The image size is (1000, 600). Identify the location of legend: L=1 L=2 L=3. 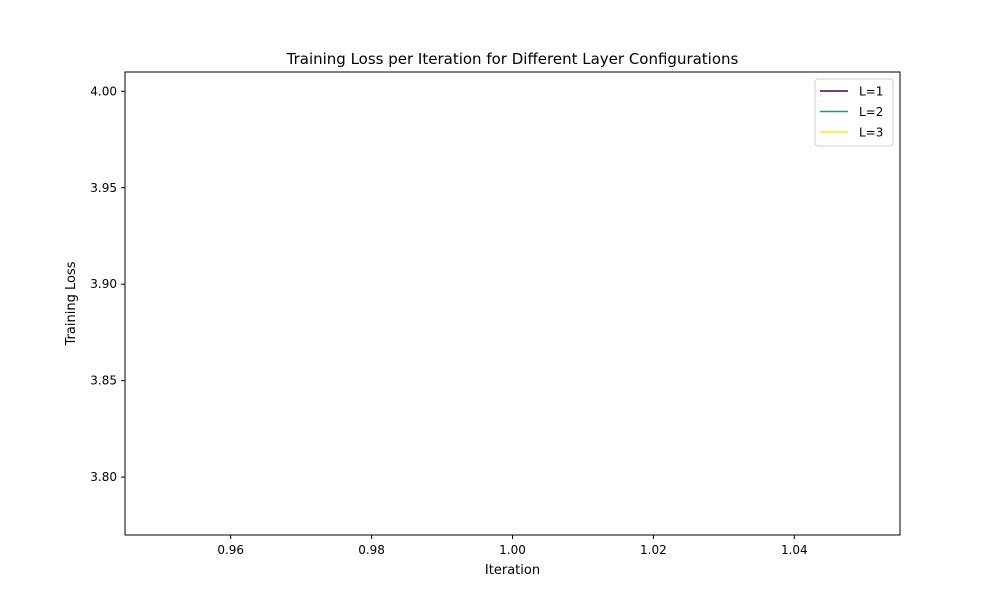
(854, 112).